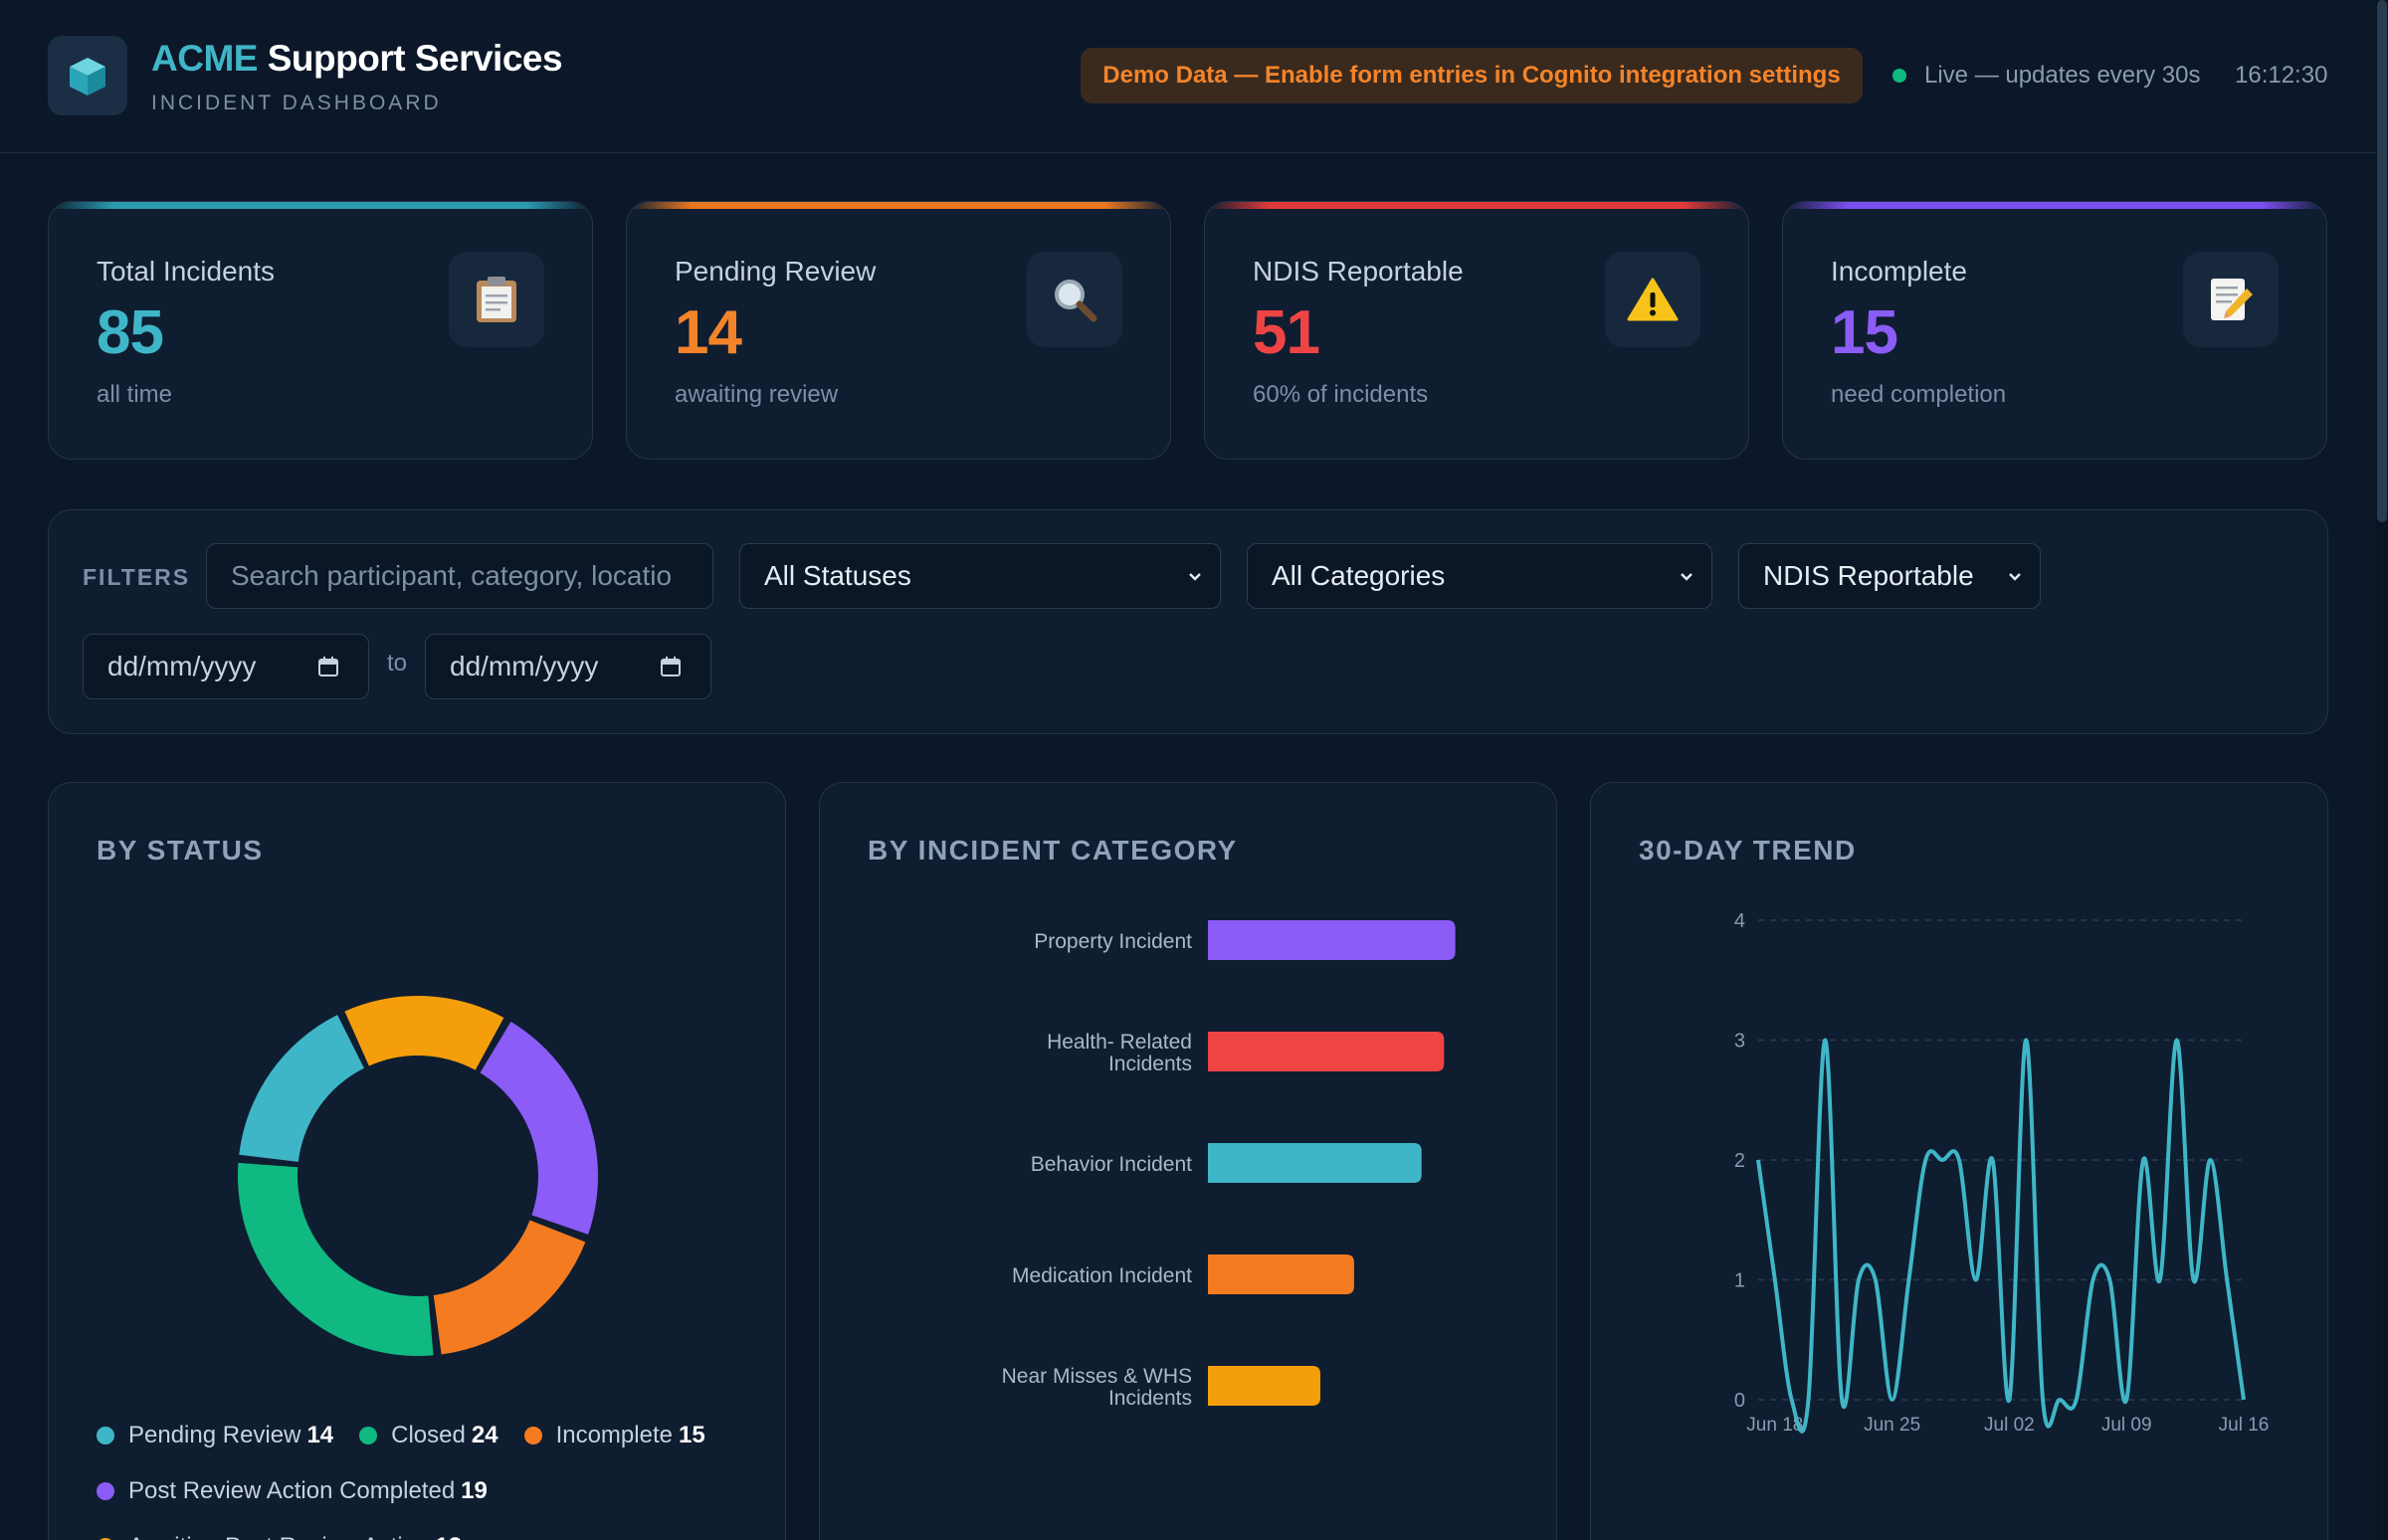 This screenshot has width=2388, height=1540. I want to click on dashboard-subtitle: INCIDENT DASHBOARD, so click(296, 103).